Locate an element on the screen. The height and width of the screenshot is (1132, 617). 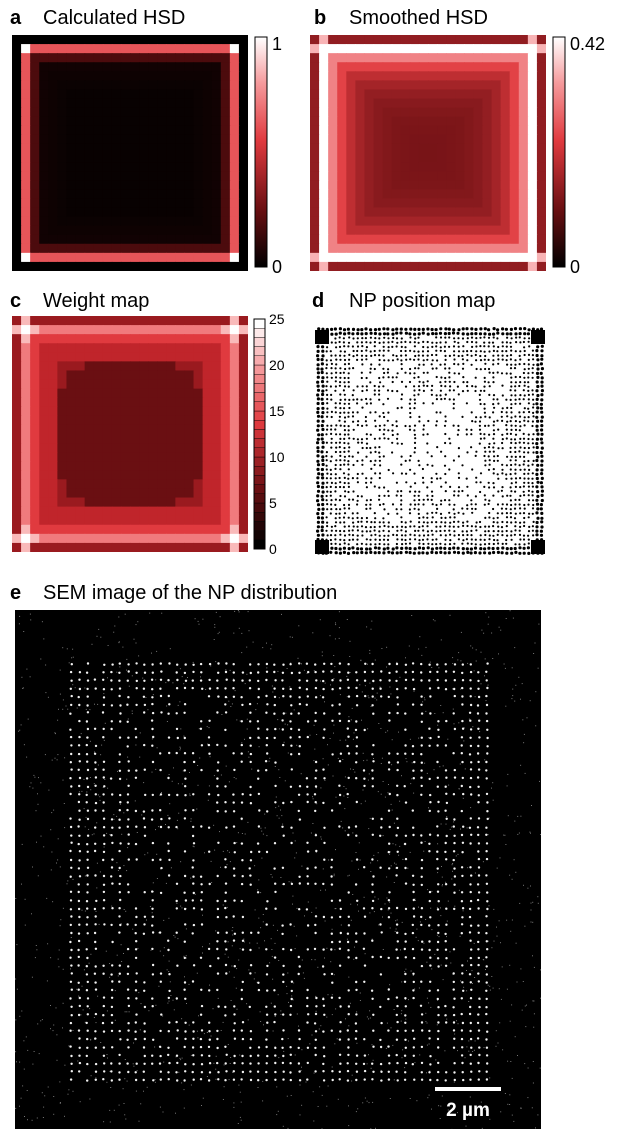
colorbar-c-step is located at coordinates (259, 415).